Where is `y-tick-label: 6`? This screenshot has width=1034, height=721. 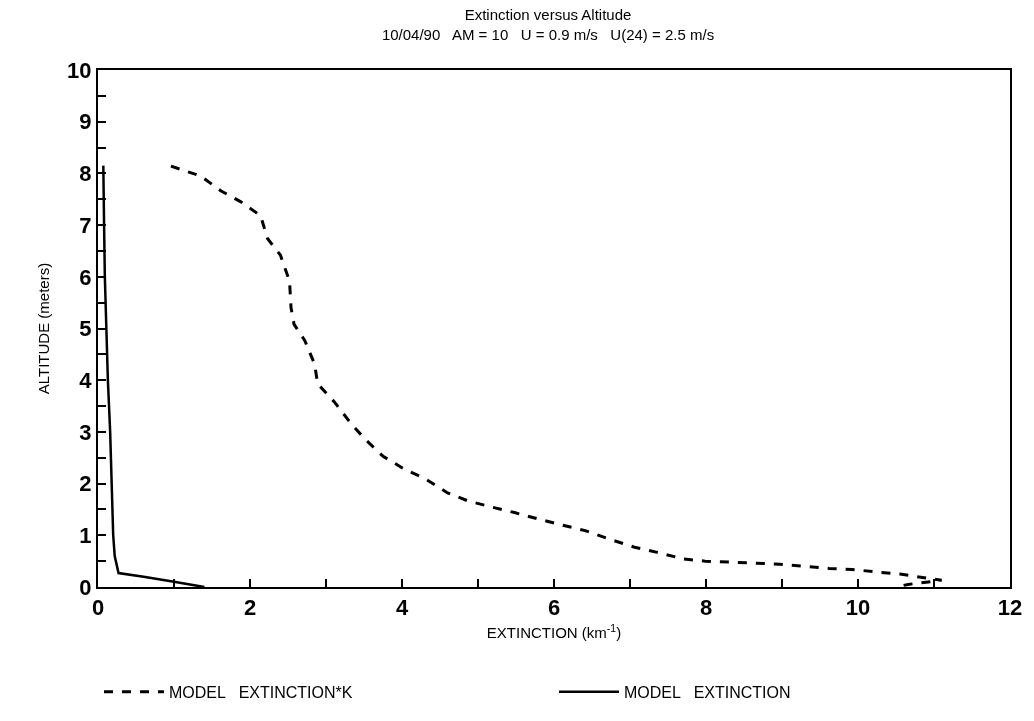
y-tick-label: 6 is located at coordinates (85, 277).